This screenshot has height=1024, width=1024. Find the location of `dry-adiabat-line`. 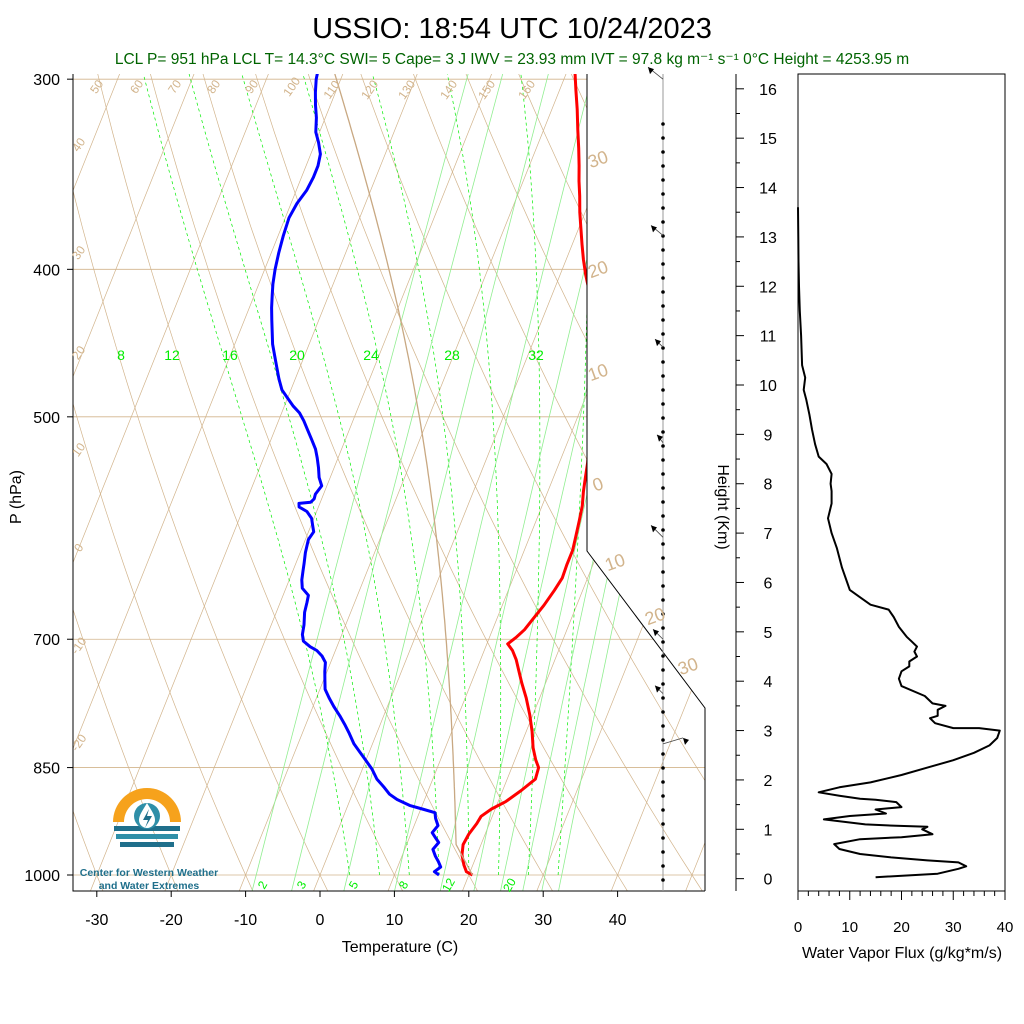

dry-adiabat-line is located at coordinates (167, 482).